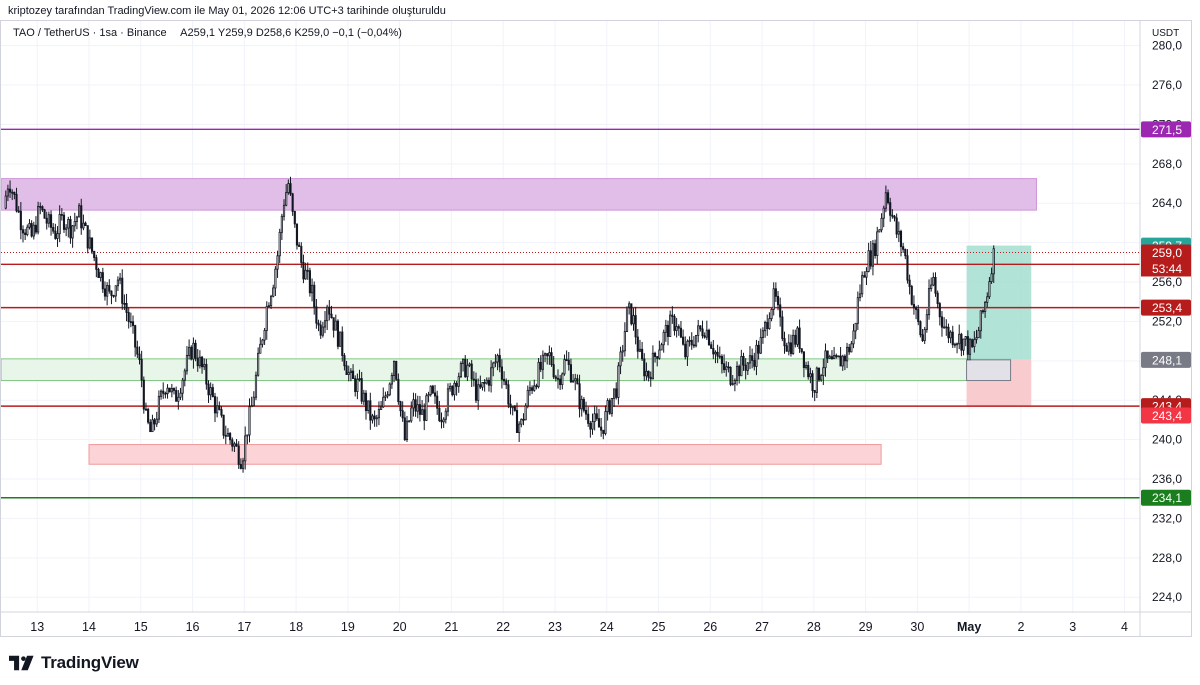 The width and height of the screenshot is (1200, 685). I want to click on last-price-label-bg, so click(1166, 252).